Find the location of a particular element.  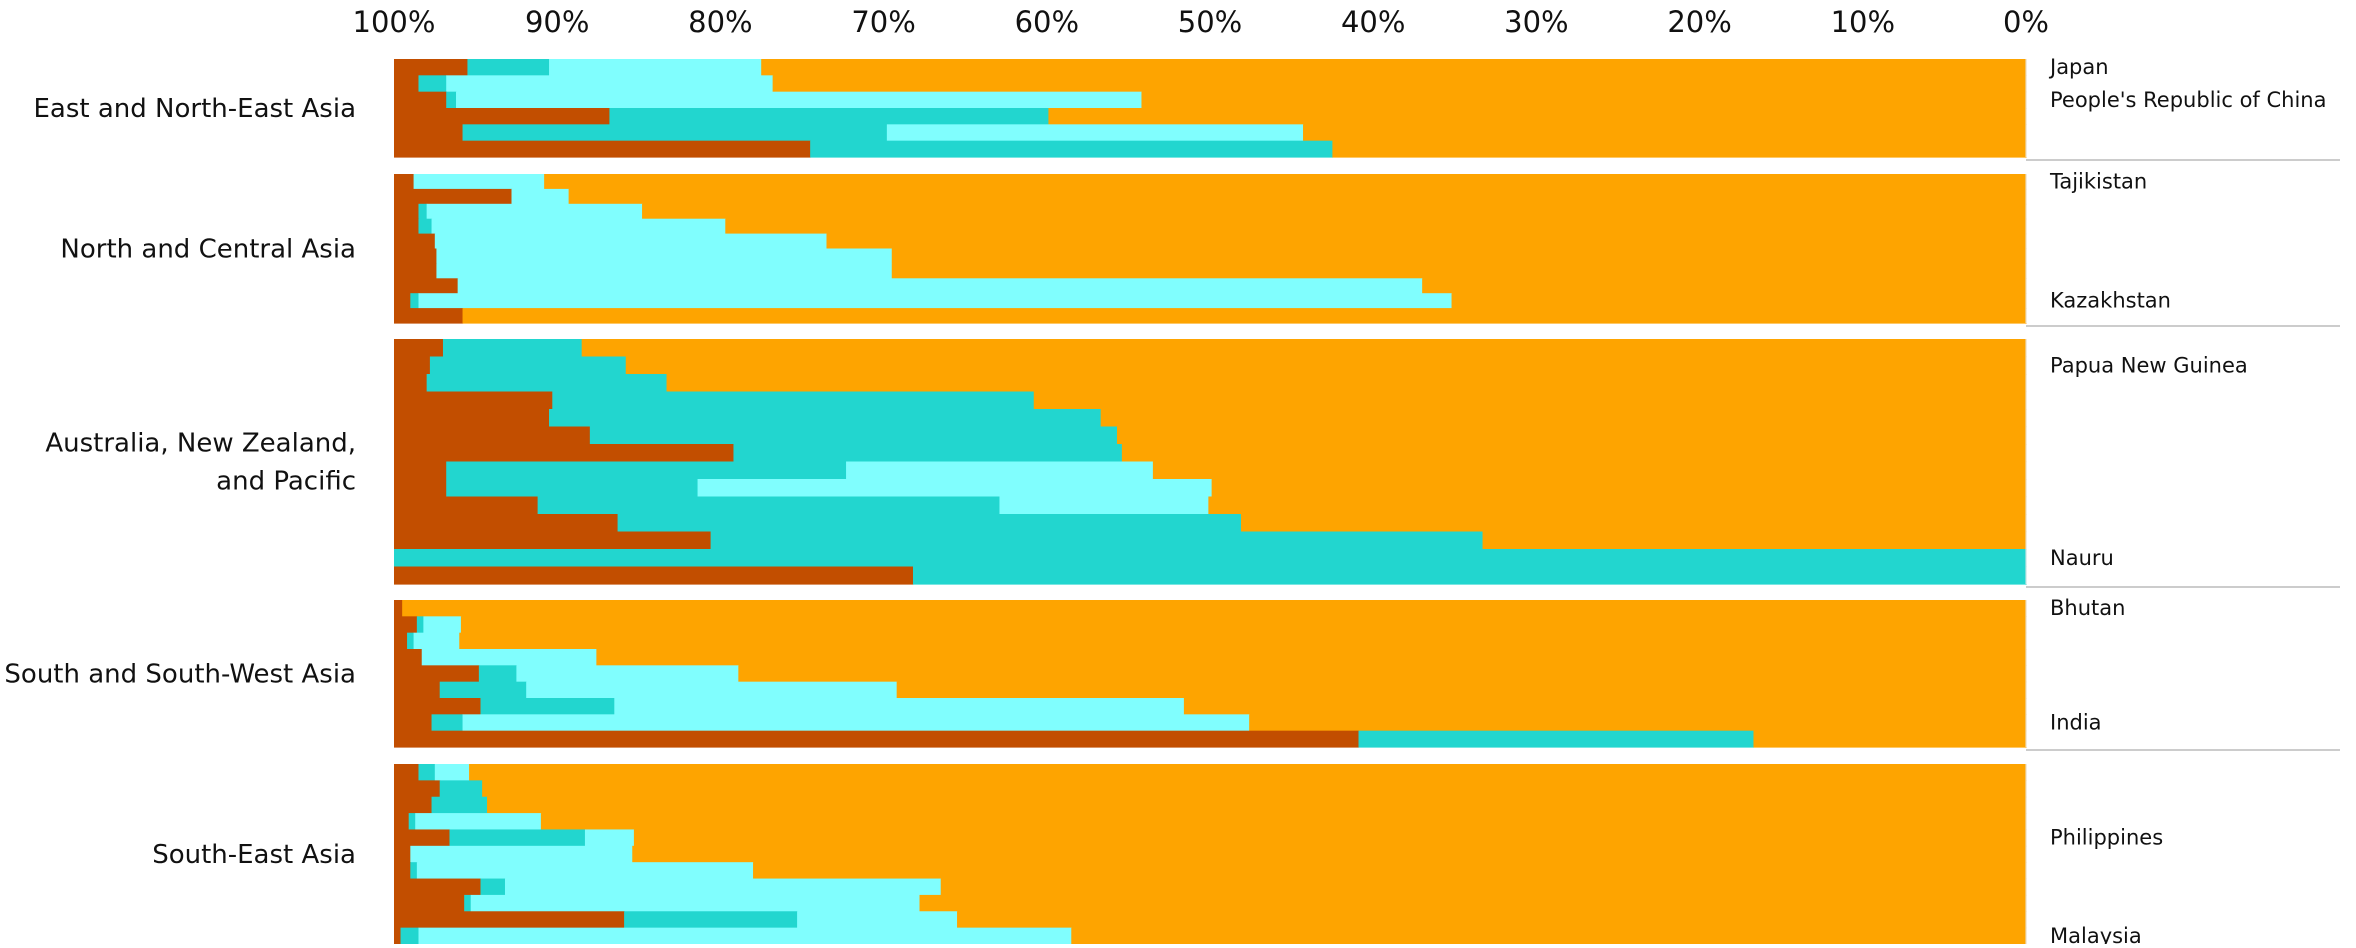

country-label: Nauru is located at coordinates (2082, 558).